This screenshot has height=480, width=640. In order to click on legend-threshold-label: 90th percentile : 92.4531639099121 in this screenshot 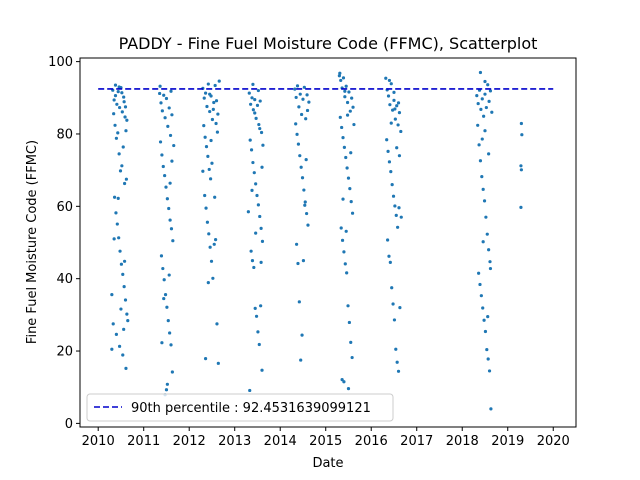, I will do `click(251, 408)`.